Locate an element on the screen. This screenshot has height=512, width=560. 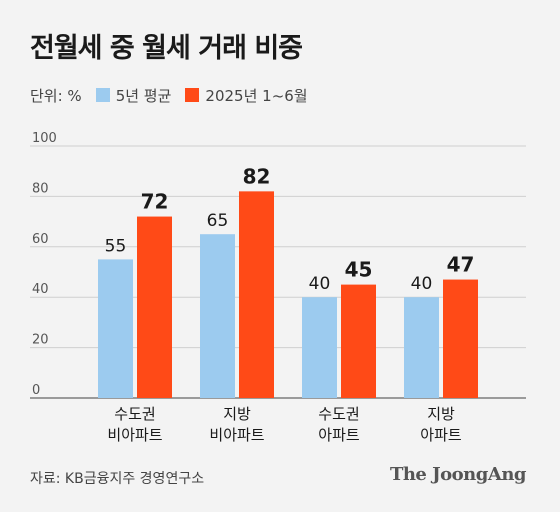
brand-logo: The JoongAng is located at coordinates (458, 474).